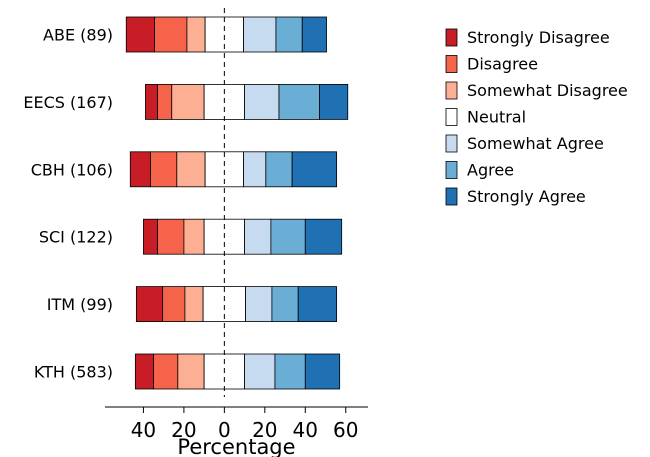 This screenshot has height=457, width=650. I want to click on x-axis-label: Percentage, so click(236, 446).